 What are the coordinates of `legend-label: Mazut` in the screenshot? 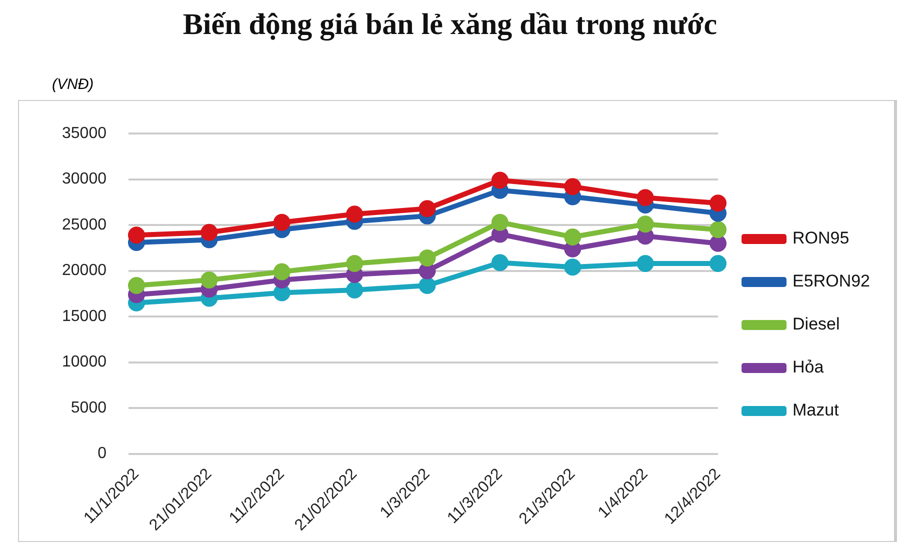 It's located at (816, 410).